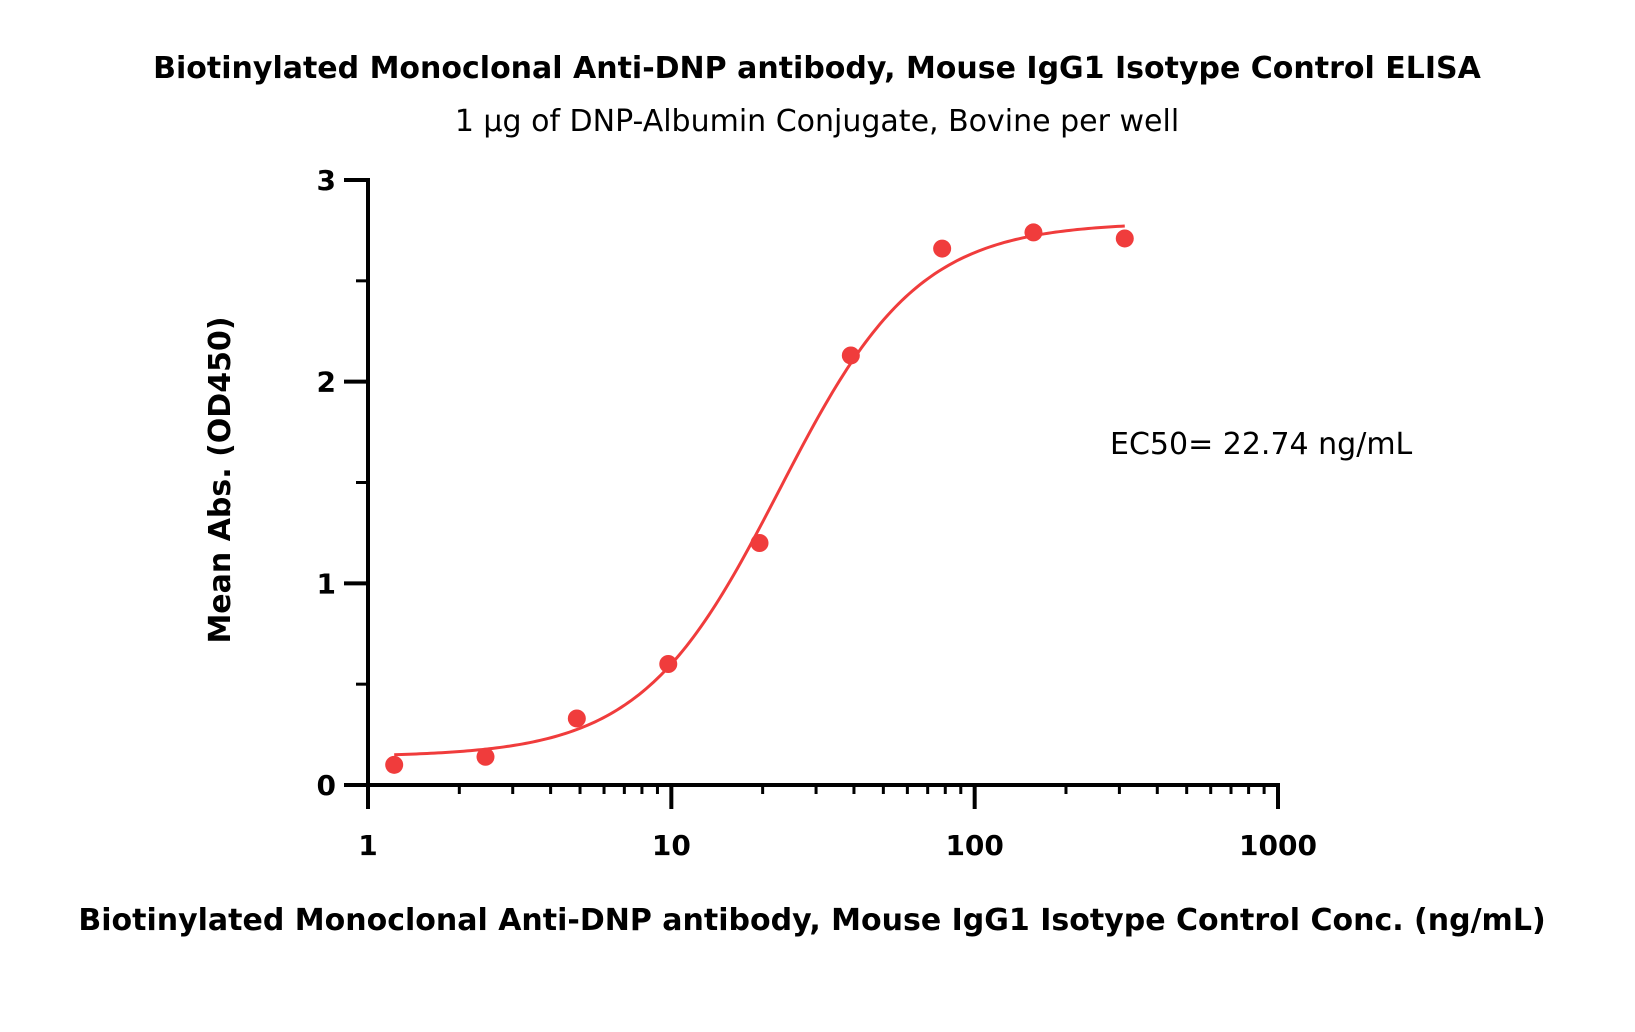  Describe the element at coordinates (974, 845) in the screenshot. I see `x-tick-label: 100` at that location.